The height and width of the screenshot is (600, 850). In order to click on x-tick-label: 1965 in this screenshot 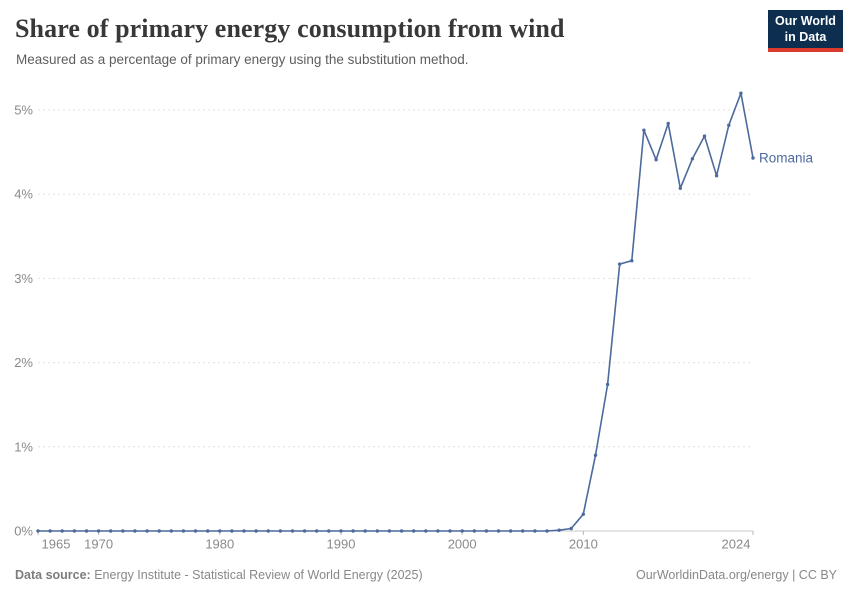, I will do `click(56, 544)`.